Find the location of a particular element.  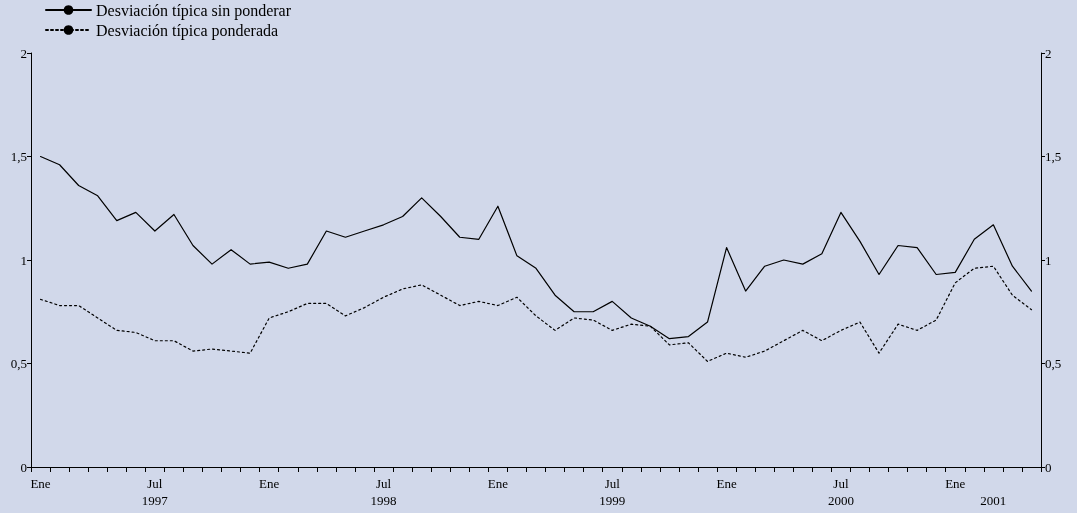

y2-tick-label: 0 is located at coordinates (1048, 467).